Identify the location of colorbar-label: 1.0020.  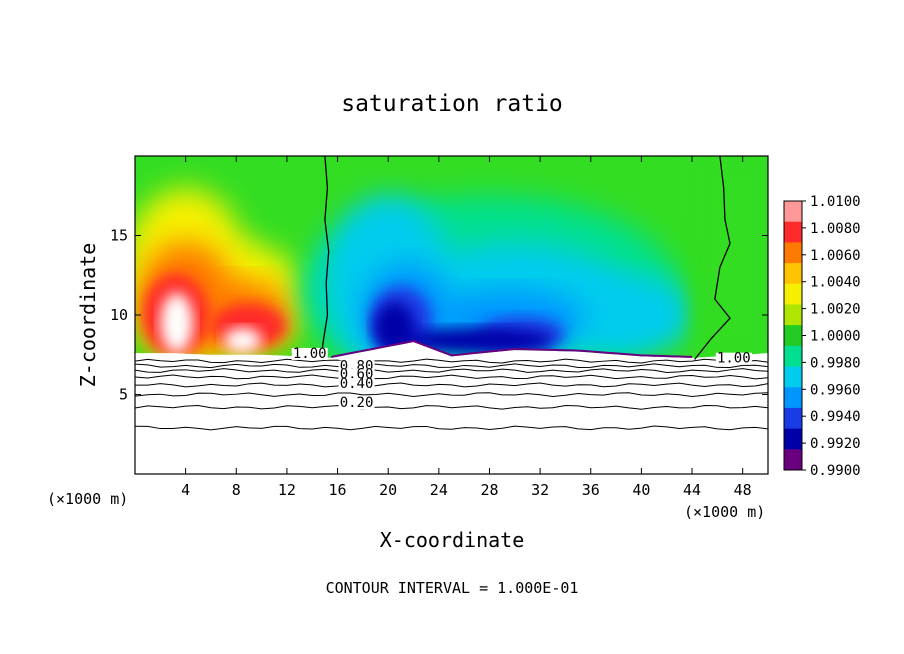
(835, 310).